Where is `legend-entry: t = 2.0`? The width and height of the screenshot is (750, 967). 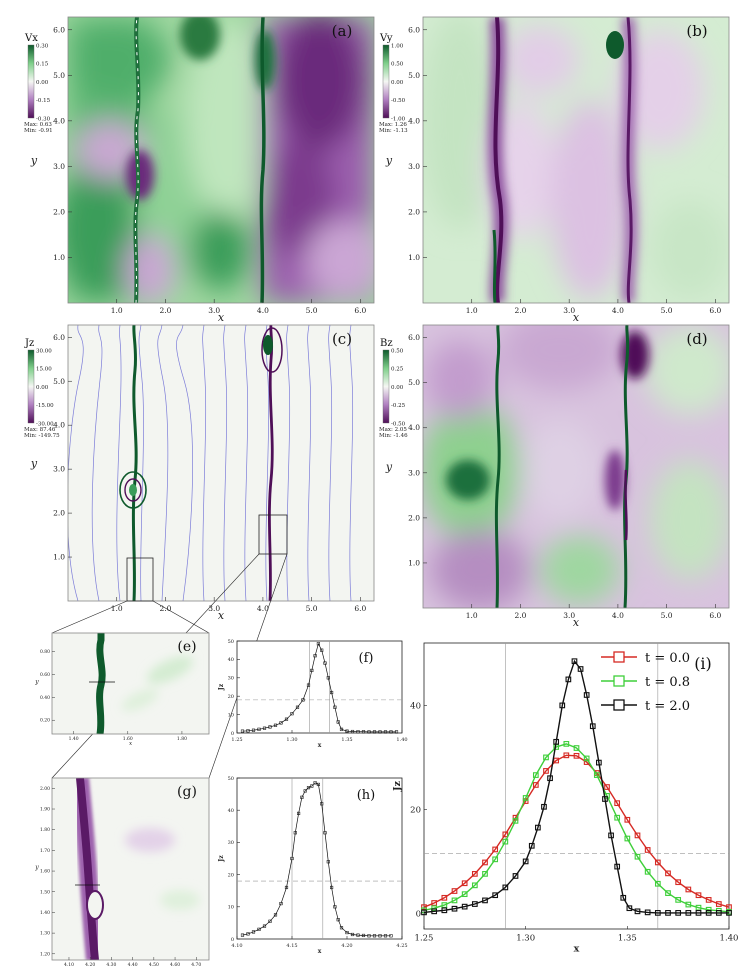
legend-entry: t = 2.0 is located at coordinates (667, 706).